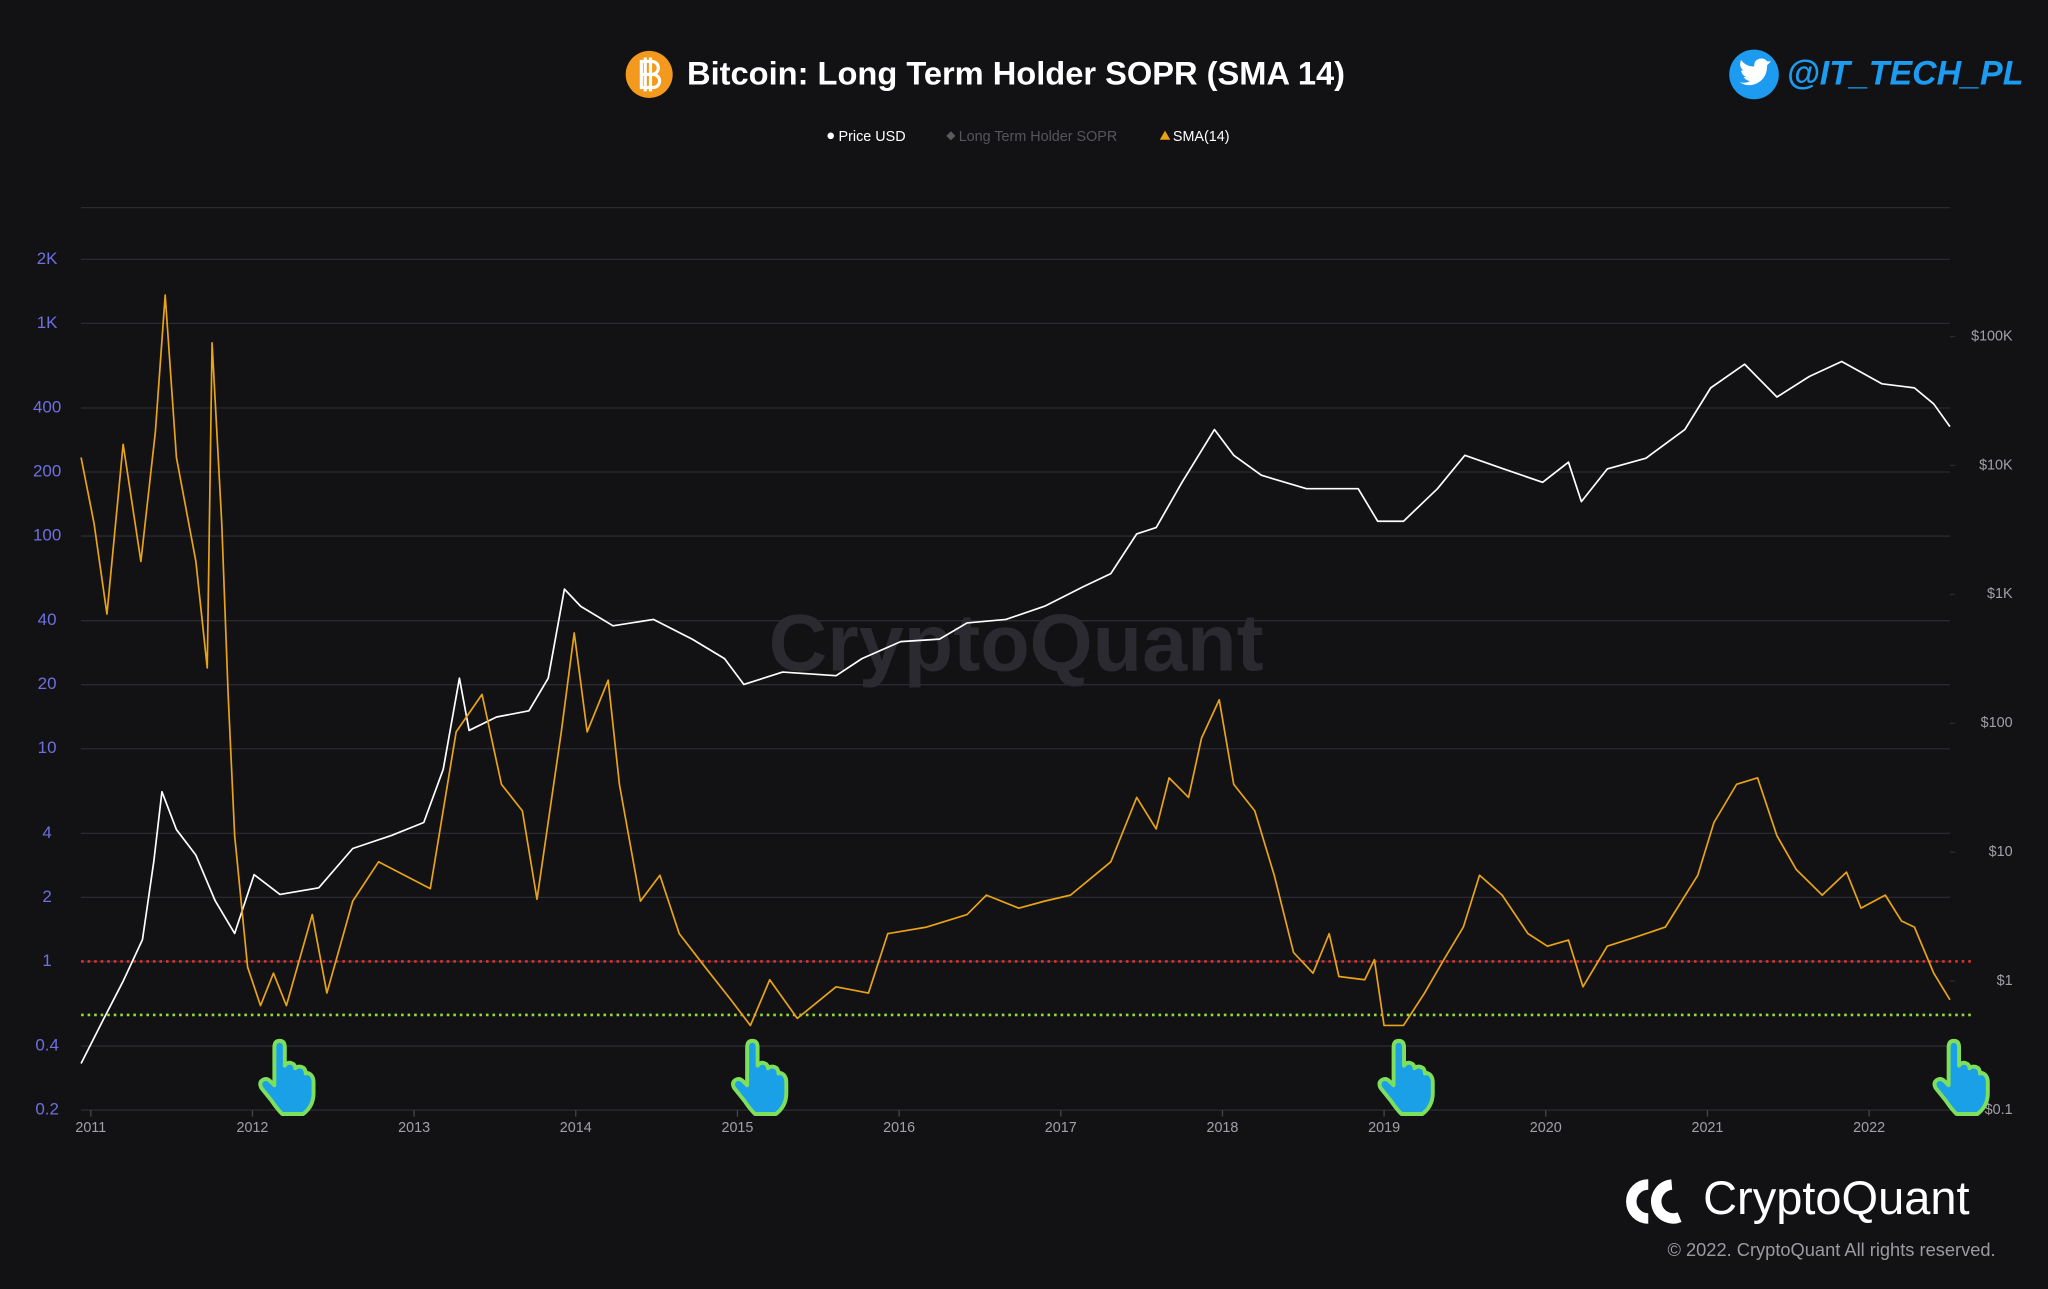 The height and width of the screenshot is (1289, 2048). Describe the element at coordinates (47, 535) in the screenshot. I see `y-tick-label: 100` at that location.